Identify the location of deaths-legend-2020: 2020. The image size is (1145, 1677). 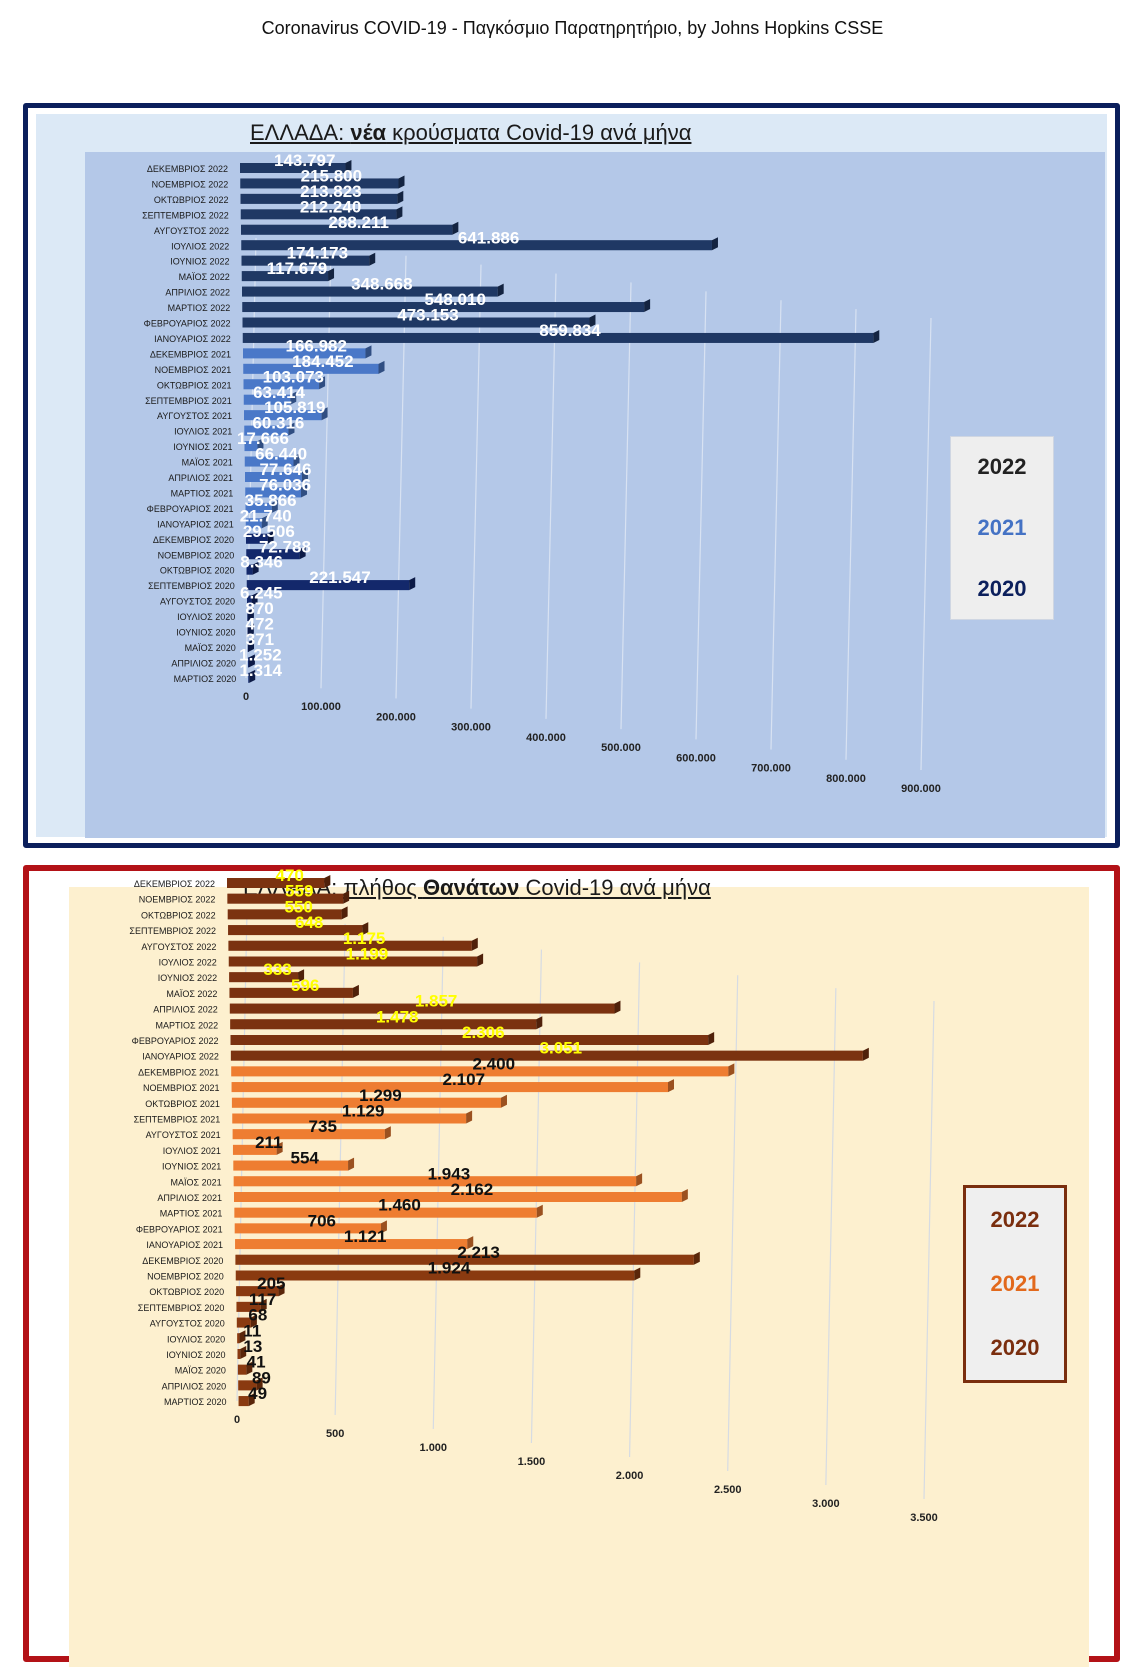
(1015, 1347).